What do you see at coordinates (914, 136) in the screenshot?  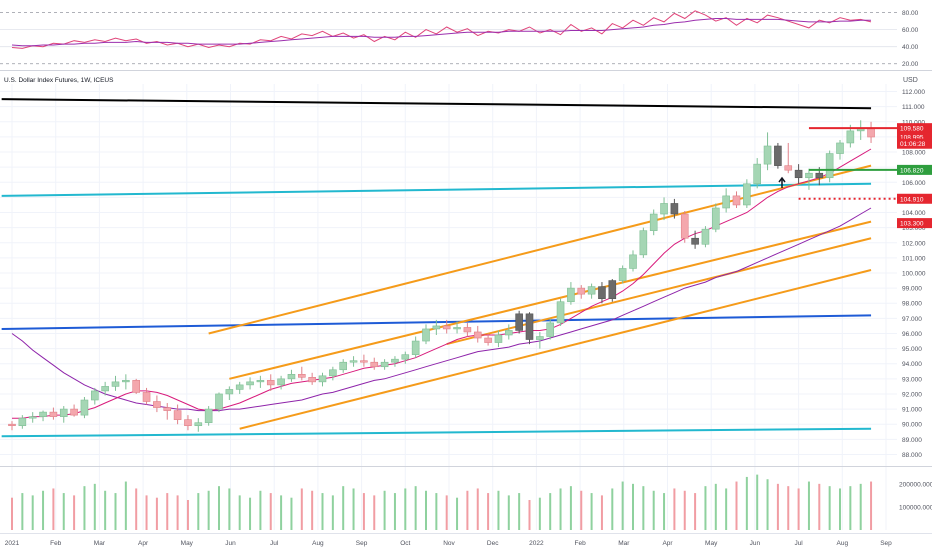 I see `price-label-badge` at bounding box center [914, 136].